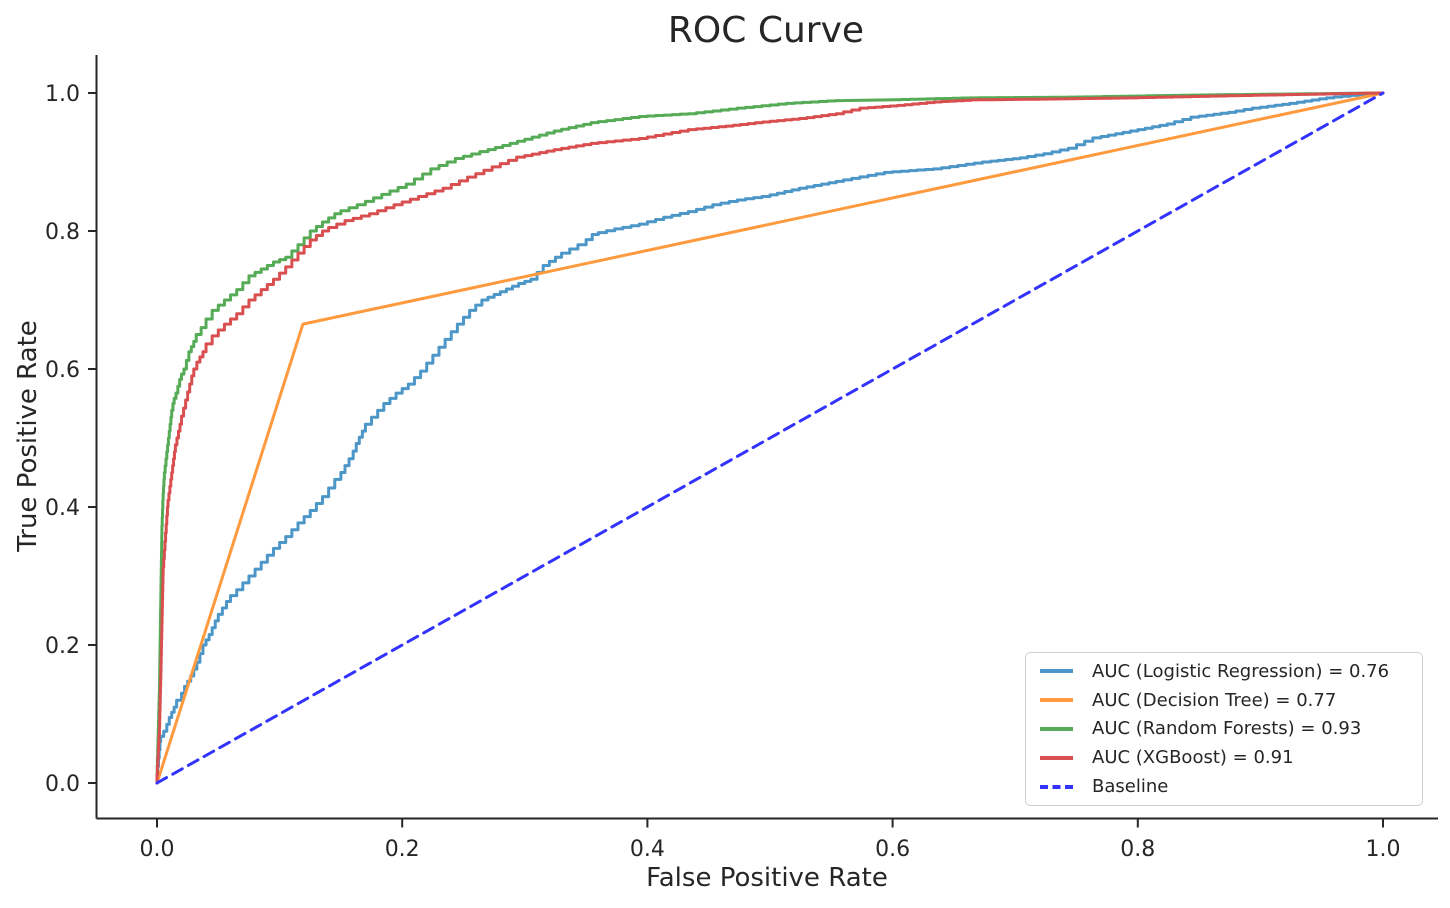 Image resolution: width=1450 pixels, height=908 pixels. Describe the element at coordinates (1227, 729) in the screenshot. I see `legend-label: AUC (Random Forests) = 0.93` at that location.